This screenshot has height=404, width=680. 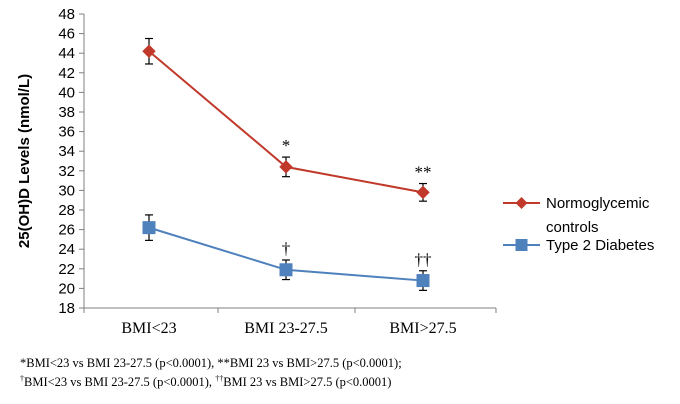 What do you see at coordinates (66, 190) in the screenshot?
I see `y-tick-label: 30` at bounding box center [66, 190].